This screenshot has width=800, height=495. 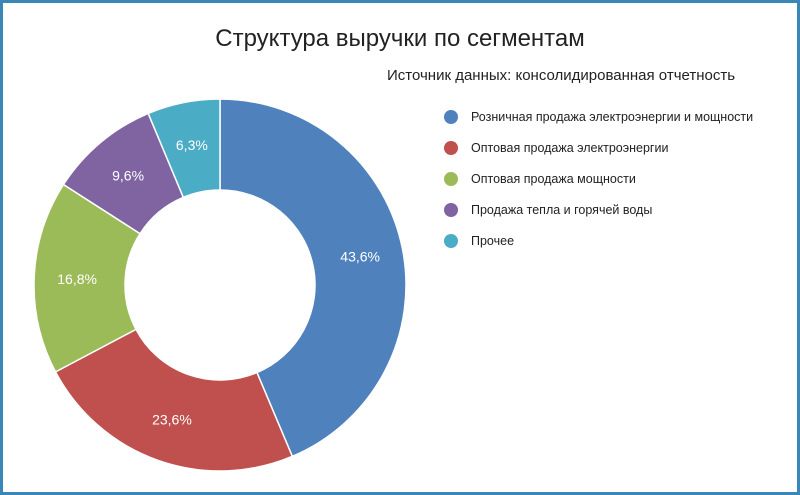 I want to click on slice-data-label: 23,6%, so click(x=172, y=420).